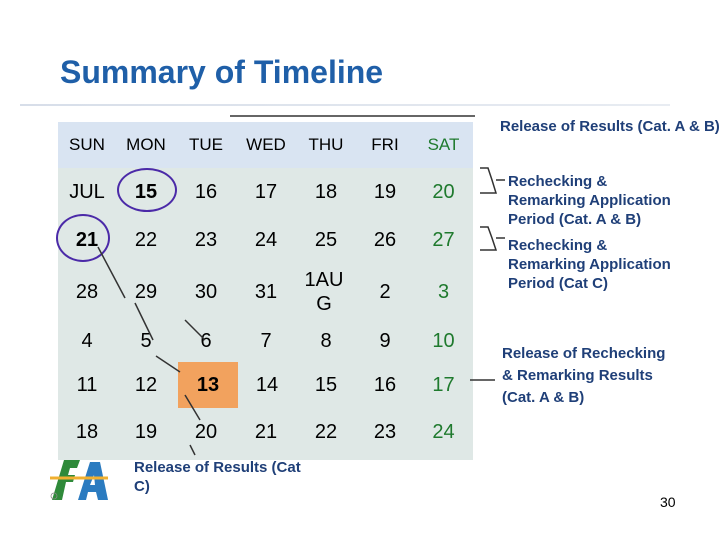 The height and width of the screenshot is (540, 720). I want to click on day-cell: 2, so click(385, 291).